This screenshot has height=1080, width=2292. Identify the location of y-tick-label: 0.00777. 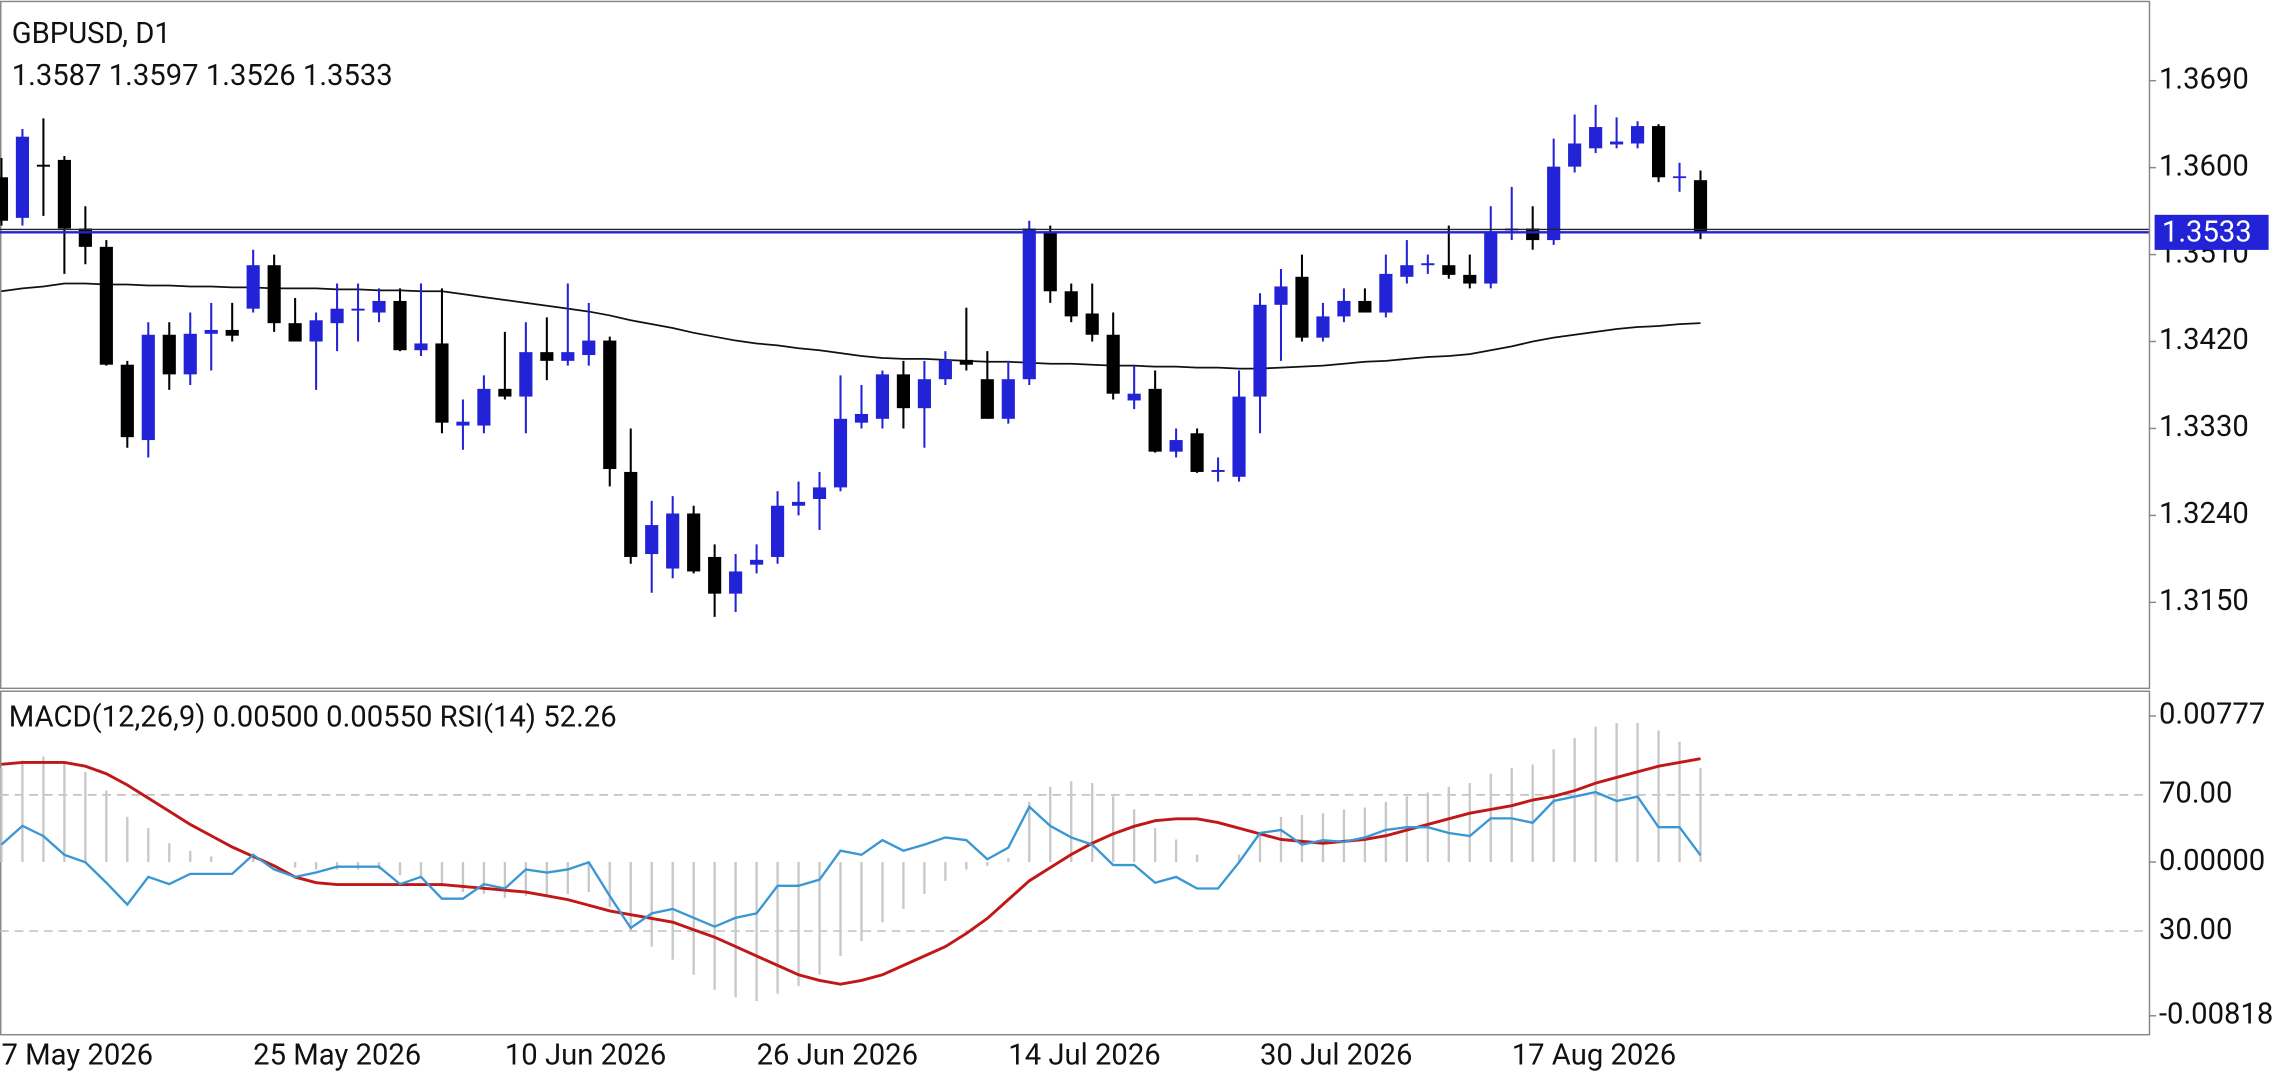
(2212, 715).